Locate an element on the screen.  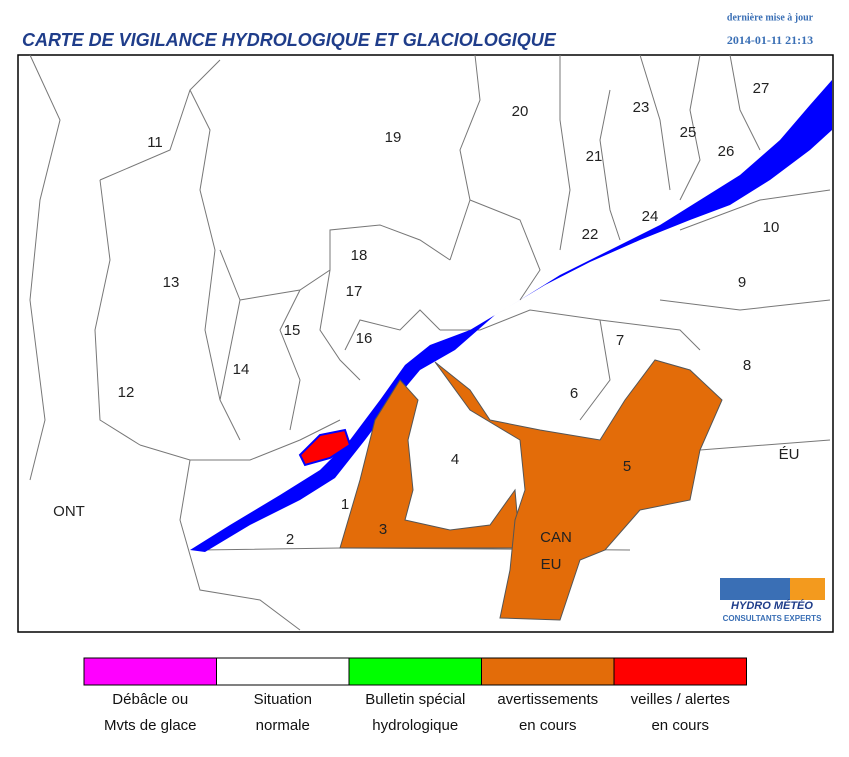
place-label: ÉU is located at coordinates (789, 454).